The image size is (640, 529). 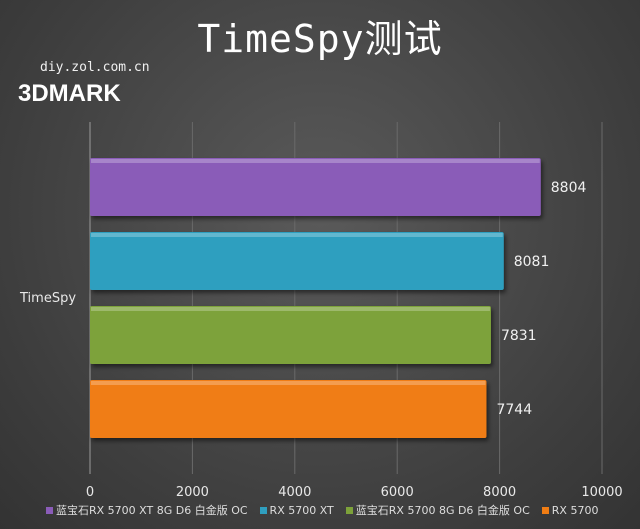 What do you see at coordinates (69, 93) in the screenshot?
I see `3dmark-logo: 3DMARK` at bounding box center [69, 93].